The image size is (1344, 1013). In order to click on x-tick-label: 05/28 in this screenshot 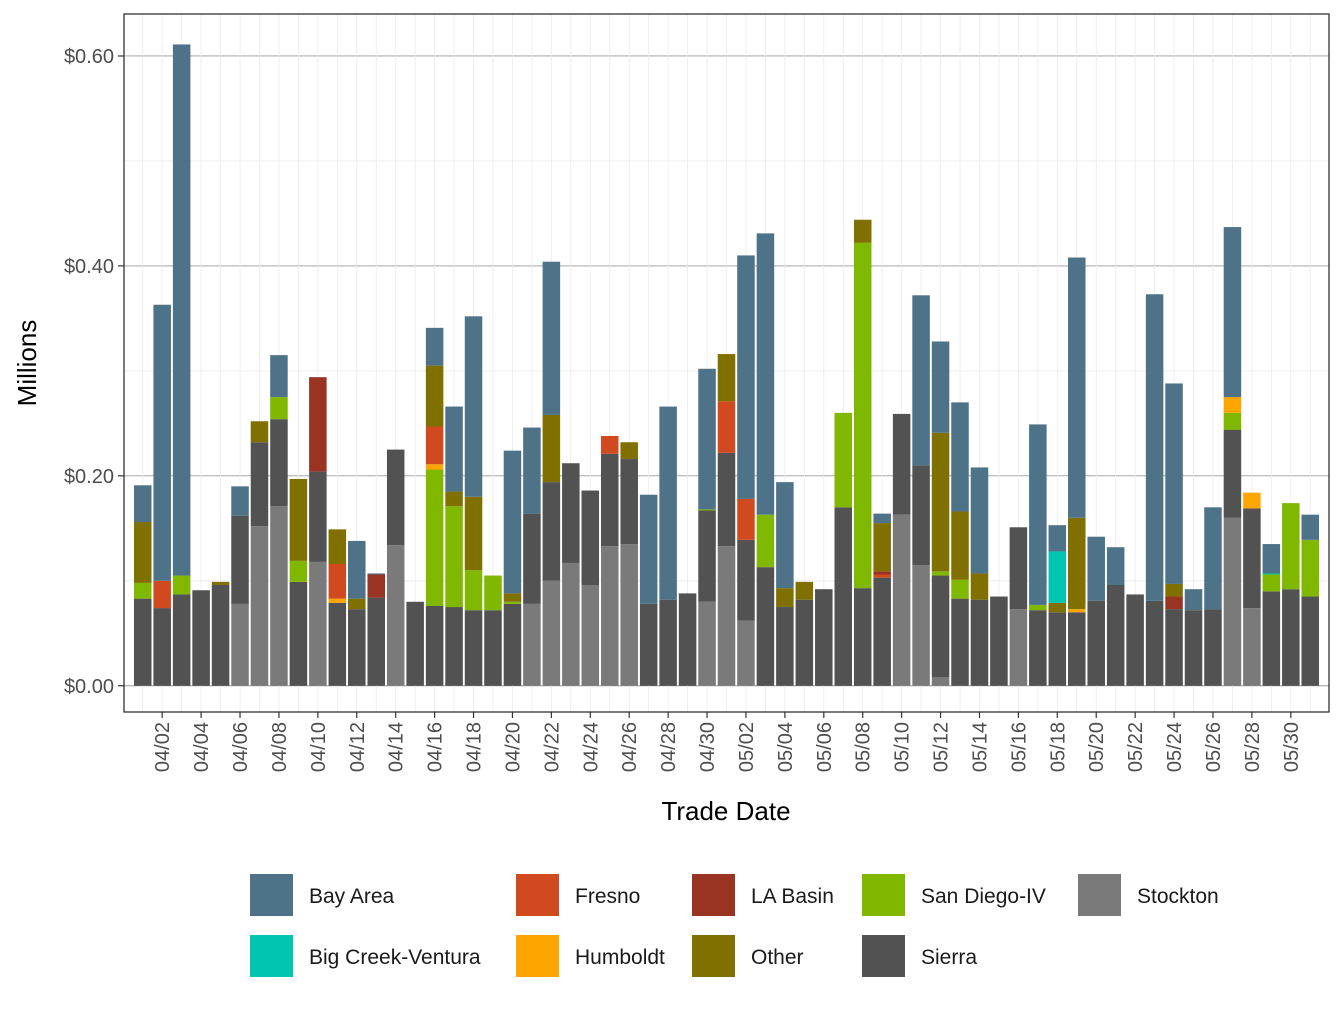, I will do `click(1253, 747)`.